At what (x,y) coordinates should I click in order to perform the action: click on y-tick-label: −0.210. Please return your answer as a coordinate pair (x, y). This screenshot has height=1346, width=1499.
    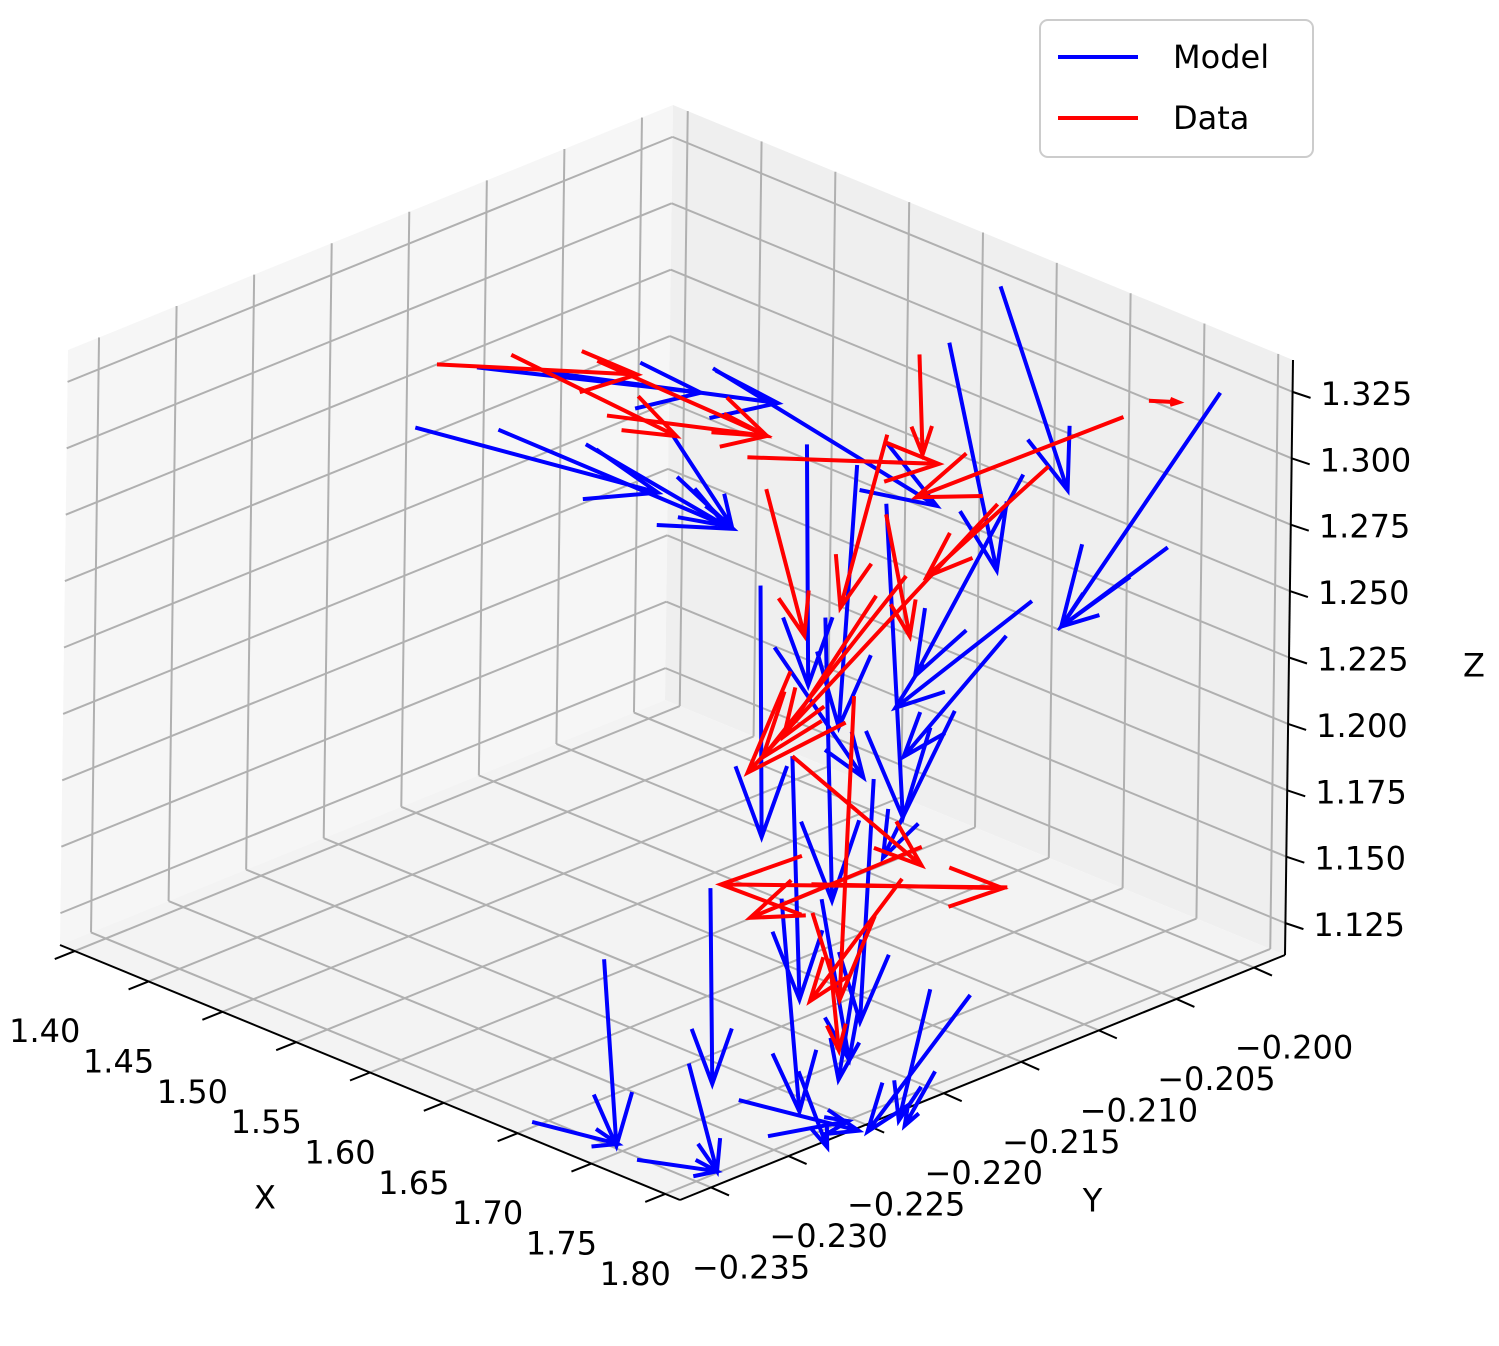
    Looking at the image, I should click on (1139, 1110).